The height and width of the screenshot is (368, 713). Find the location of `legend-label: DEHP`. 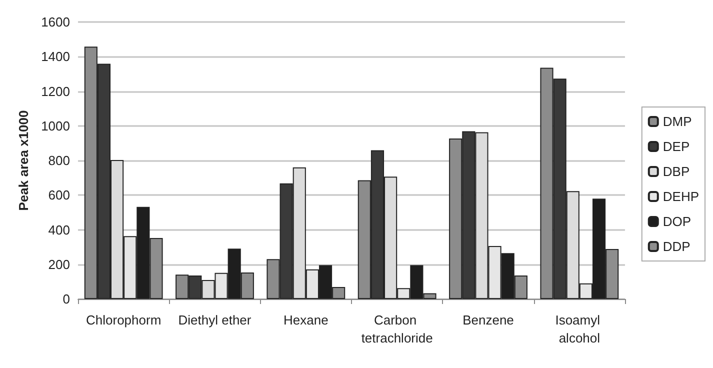

legend-label: DEHP is located at coordinates (681, 196).